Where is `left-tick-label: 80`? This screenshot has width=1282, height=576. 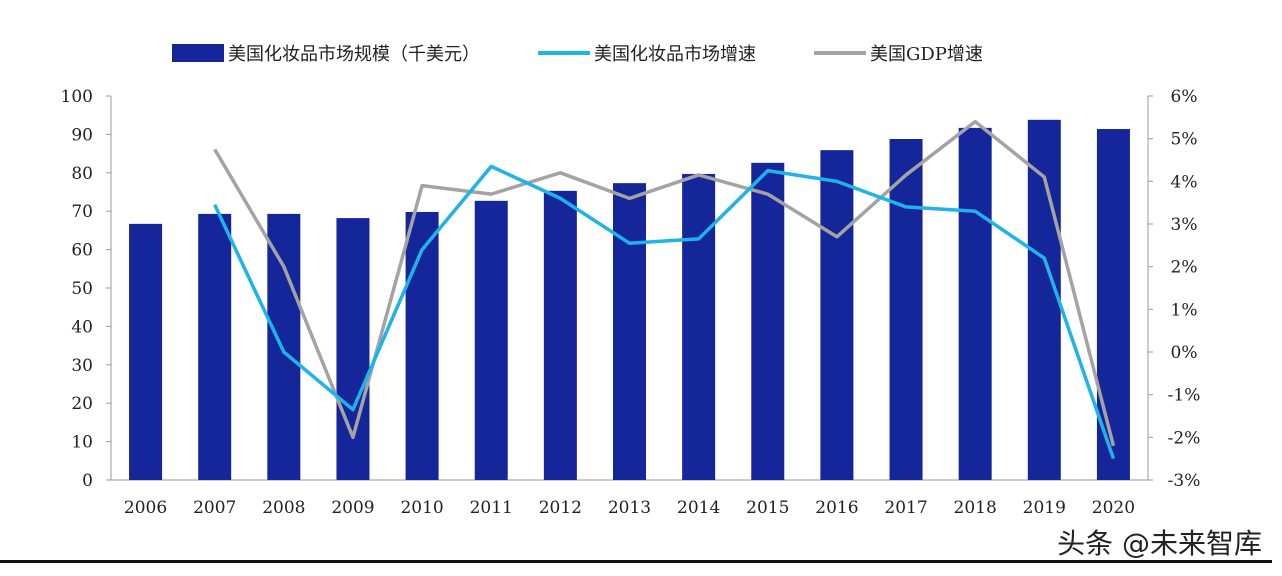 left-tick-label: 80 is located at coordinates (82, 174).